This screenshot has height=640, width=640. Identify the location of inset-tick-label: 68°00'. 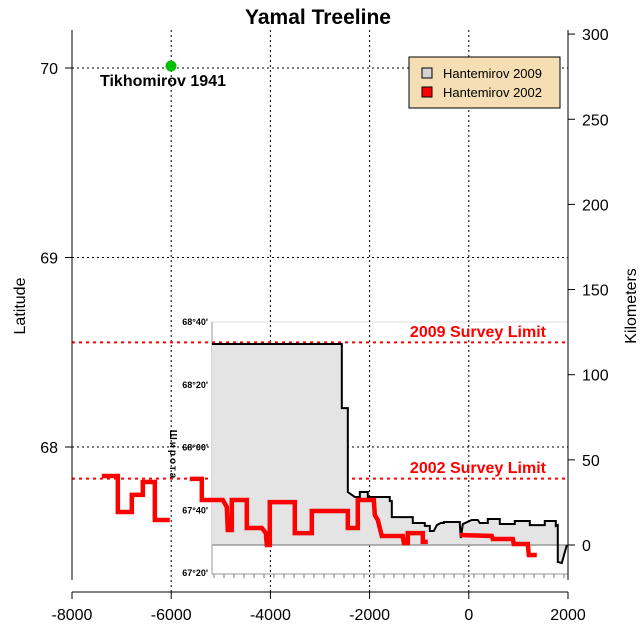
(195, 448).